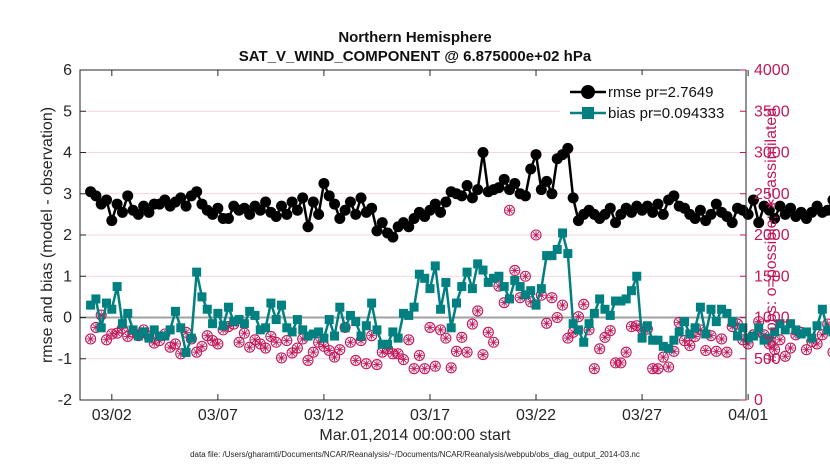 Image resolution: width=830 pixels, height=475 pixels. I want to click on y-axis-right: 0 500 1000 1500 2000 2500 3000 3500 4000, so click(765, 235).